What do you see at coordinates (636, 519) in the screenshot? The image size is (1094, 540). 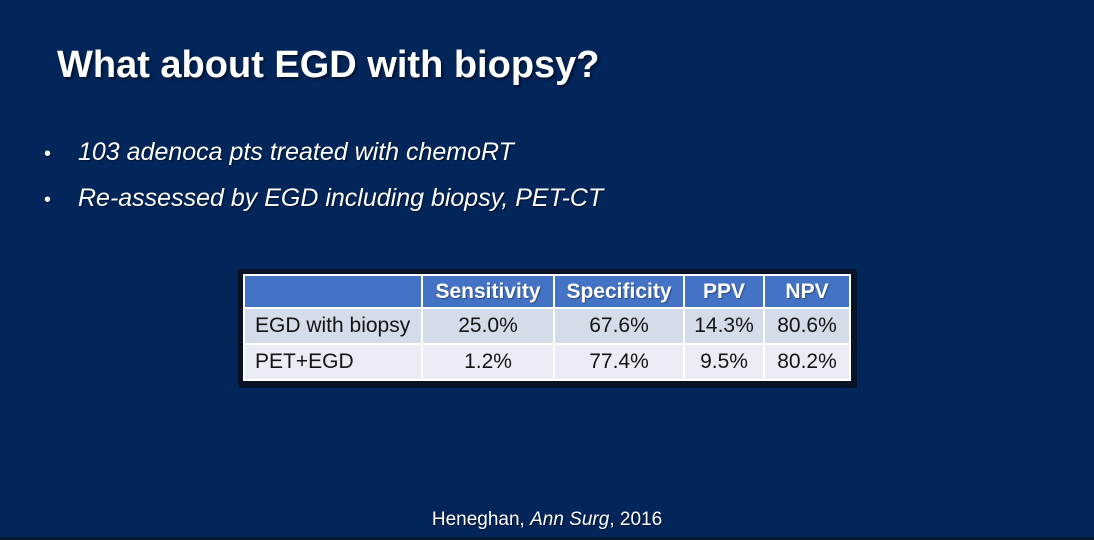 I see `citation-year: , 2016` at bounding box center [636, 519].